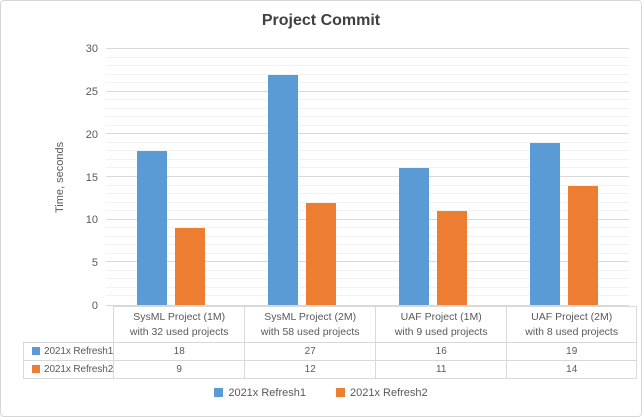 The width and height of the screenshot is (642, 417). I want to click on data-table-corner-cell, so click(69, 325).